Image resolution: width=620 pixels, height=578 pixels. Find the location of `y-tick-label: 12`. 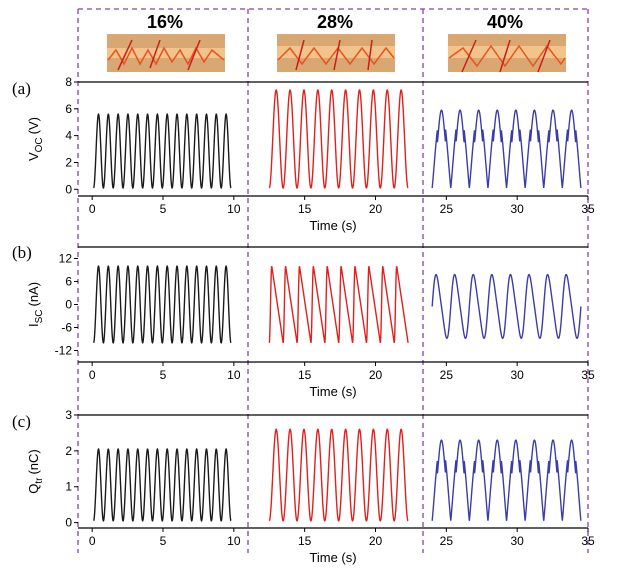

y-tick-label: 12 is located at coordinates (66, 259).